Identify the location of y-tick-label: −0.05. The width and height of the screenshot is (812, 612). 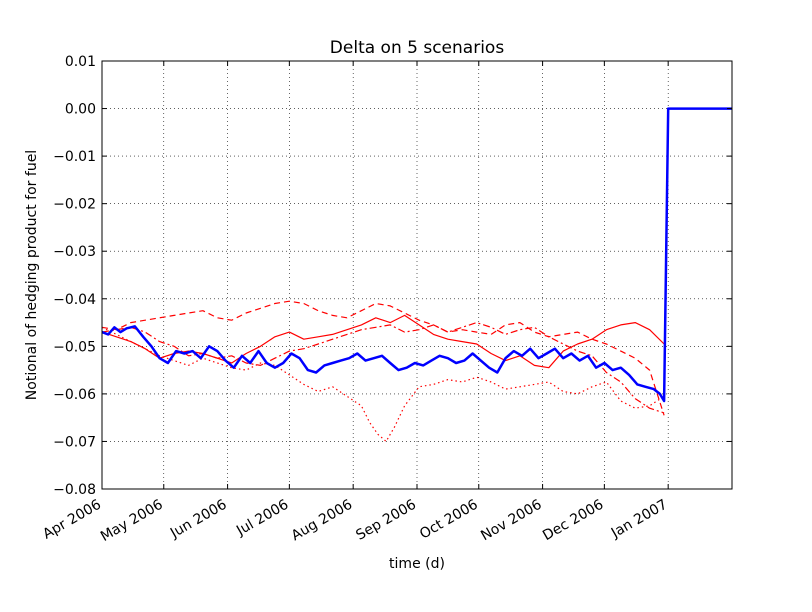
(74, 347).